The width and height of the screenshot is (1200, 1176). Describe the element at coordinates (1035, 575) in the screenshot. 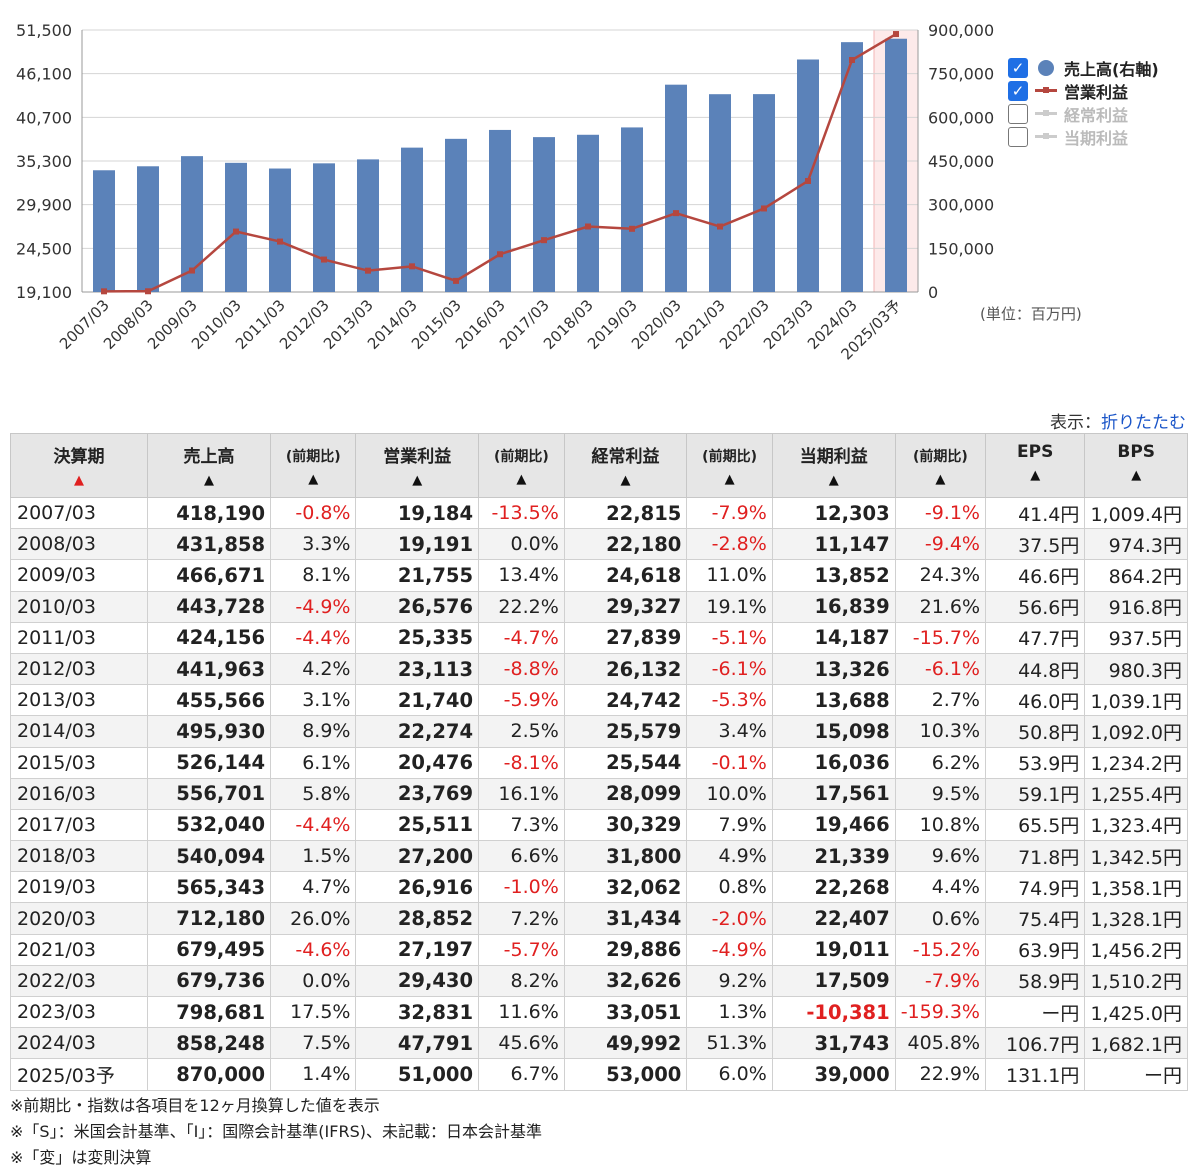

I see `table-cell: 46.6円` at that location.